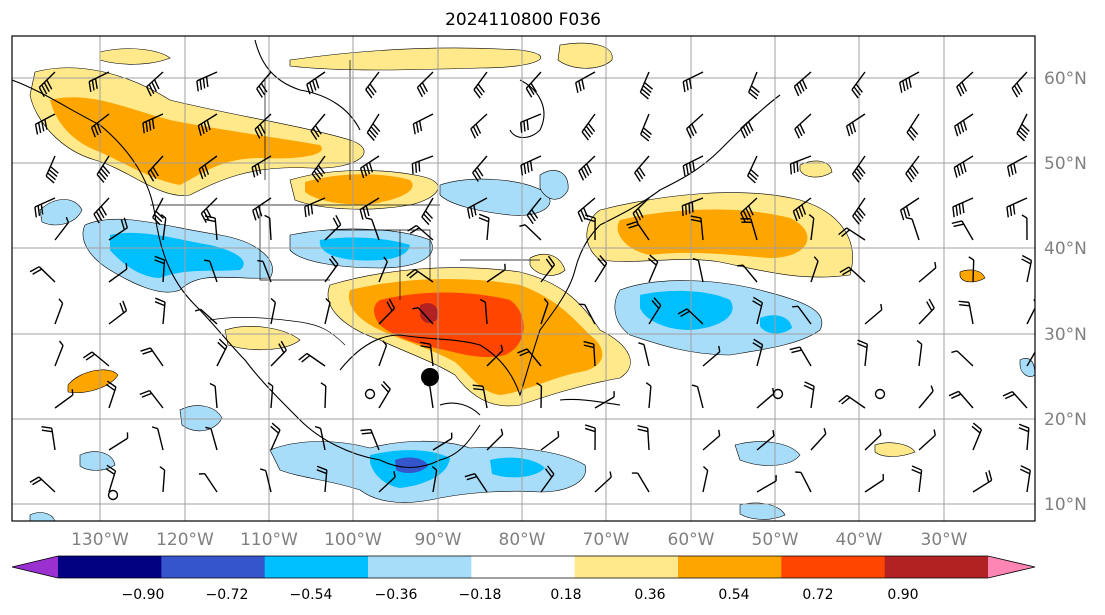 The image size is (1105, 615). I want to click on colorbar-tick-label: −0.90, so click(143, 595).